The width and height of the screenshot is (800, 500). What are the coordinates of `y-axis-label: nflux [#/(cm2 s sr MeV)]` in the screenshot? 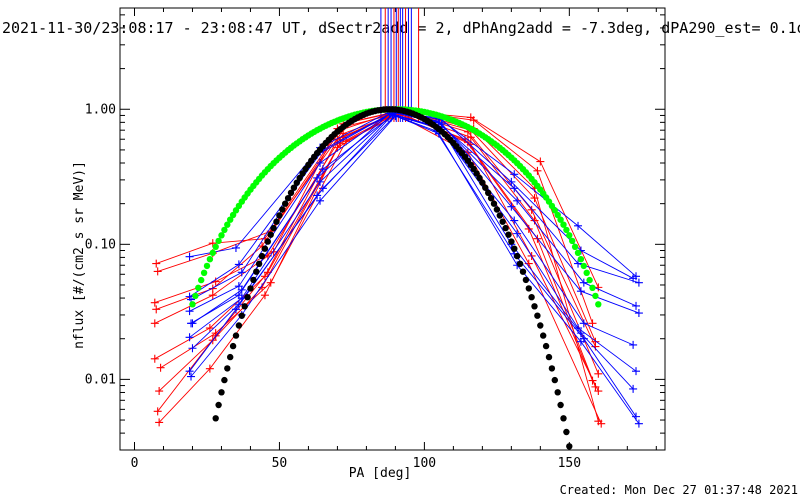 It's located at (79, 255).